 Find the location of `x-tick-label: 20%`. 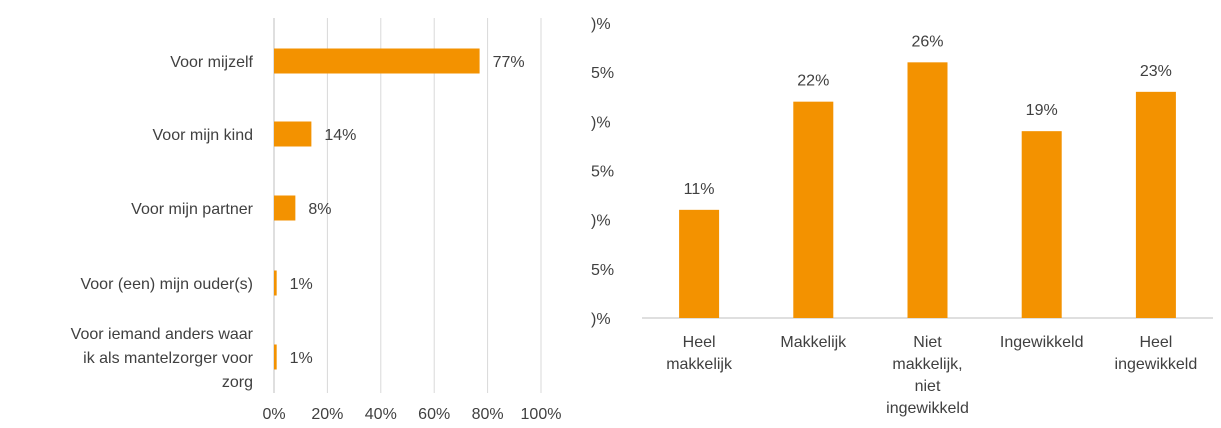

x-tick-label: 20% is located at coordinates (327, 414).